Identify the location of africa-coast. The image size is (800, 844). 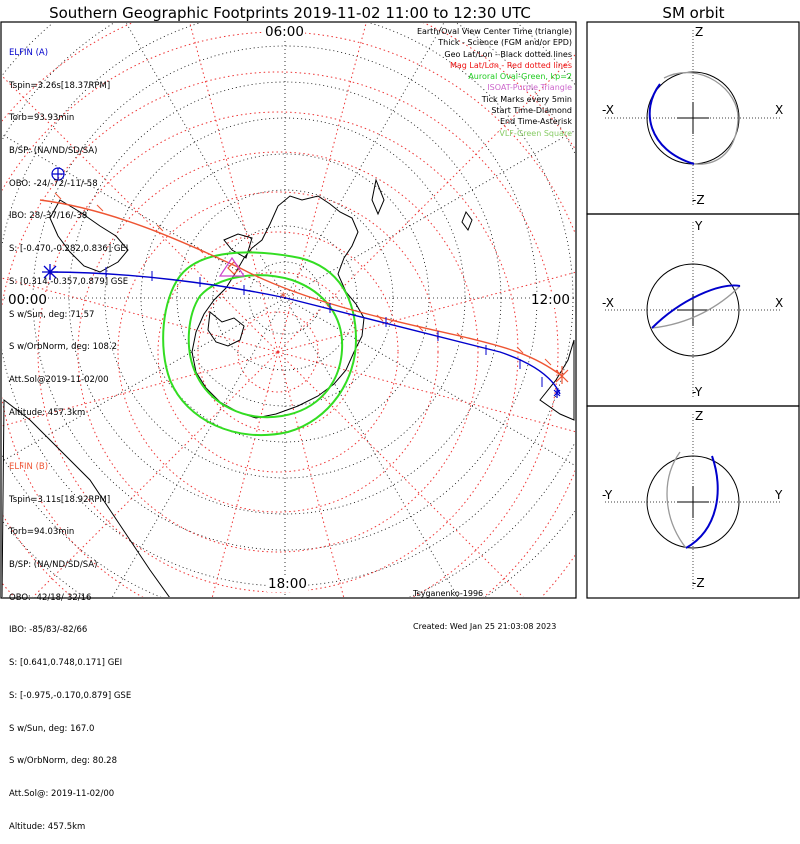
(86, 497).